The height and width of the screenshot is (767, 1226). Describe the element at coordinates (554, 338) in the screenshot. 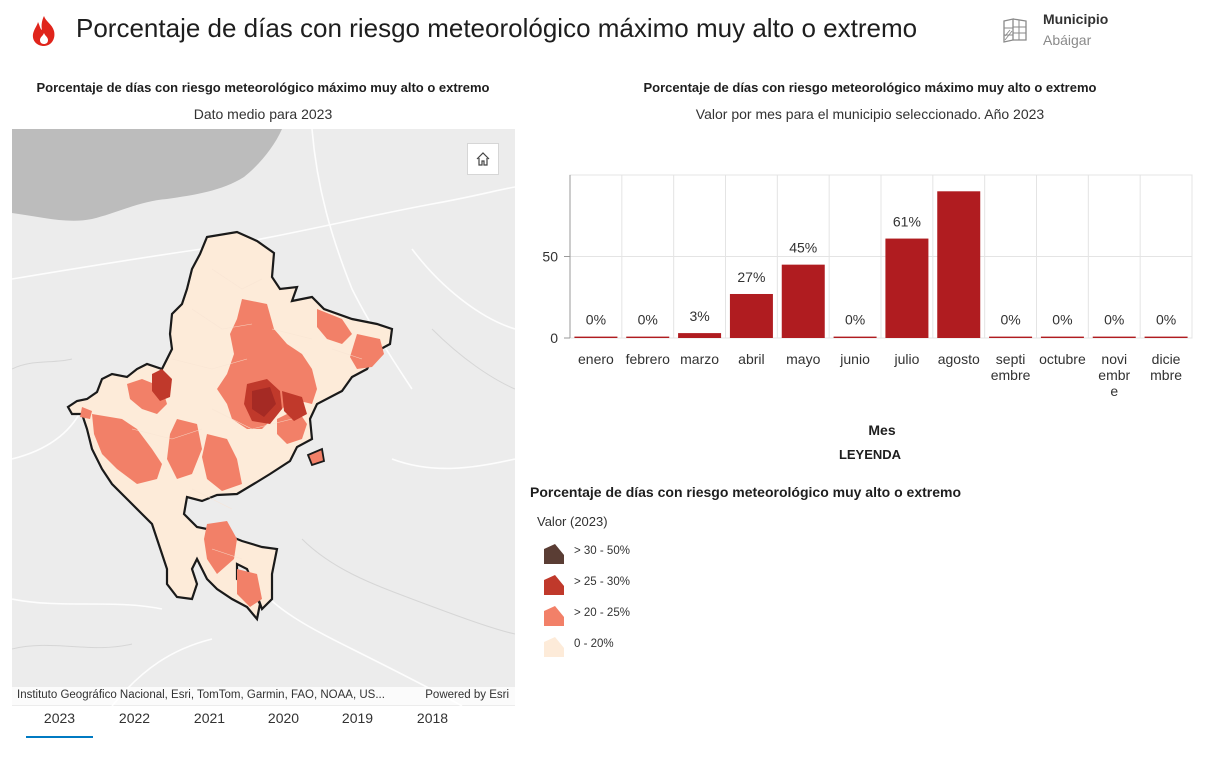

I see `y-tick-label: 0` at that location.